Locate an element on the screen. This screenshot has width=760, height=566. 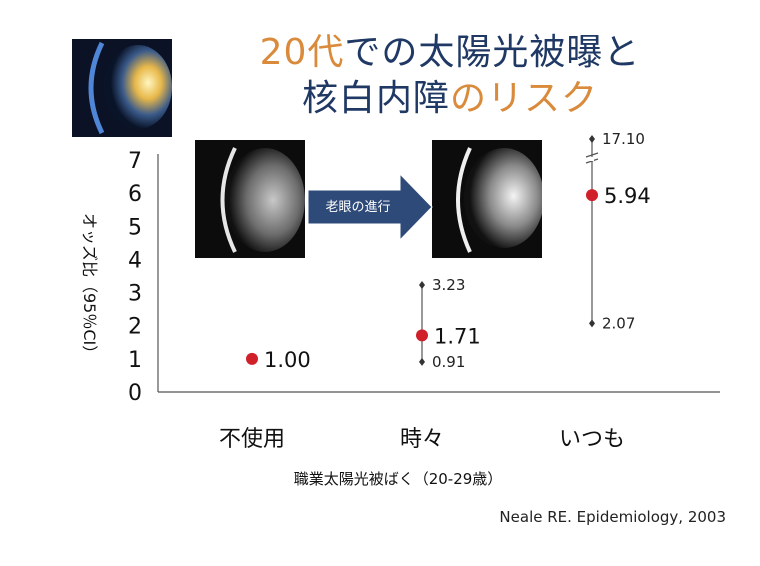
slide-title: 20代での太陽光被曝と 核白内障のリスク is located at coordinates (450, 76).